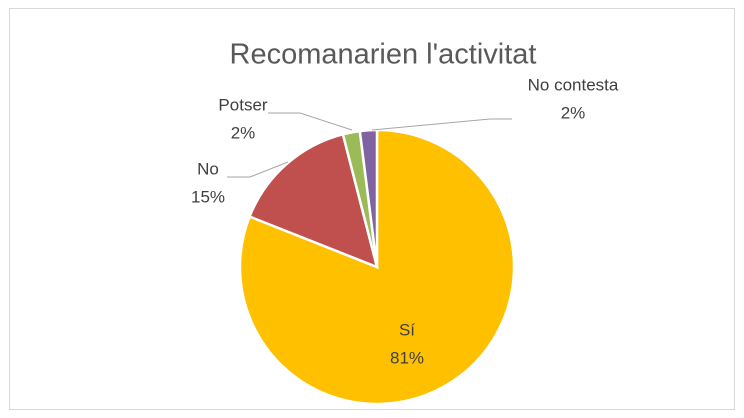 This screenshot has height=418, width=744. What do you see at coordinates (242, 104) in the screenshot?
I see `slice-label-name: Potser` at bounding box center [242, 104].